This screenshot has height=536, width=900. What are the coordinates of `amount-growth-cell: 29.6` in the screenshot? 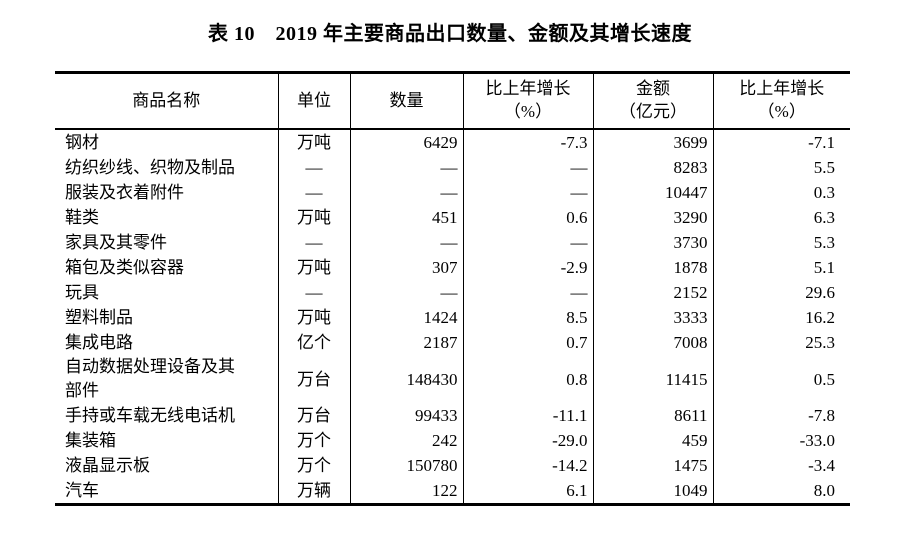 It's located at (820, 292).